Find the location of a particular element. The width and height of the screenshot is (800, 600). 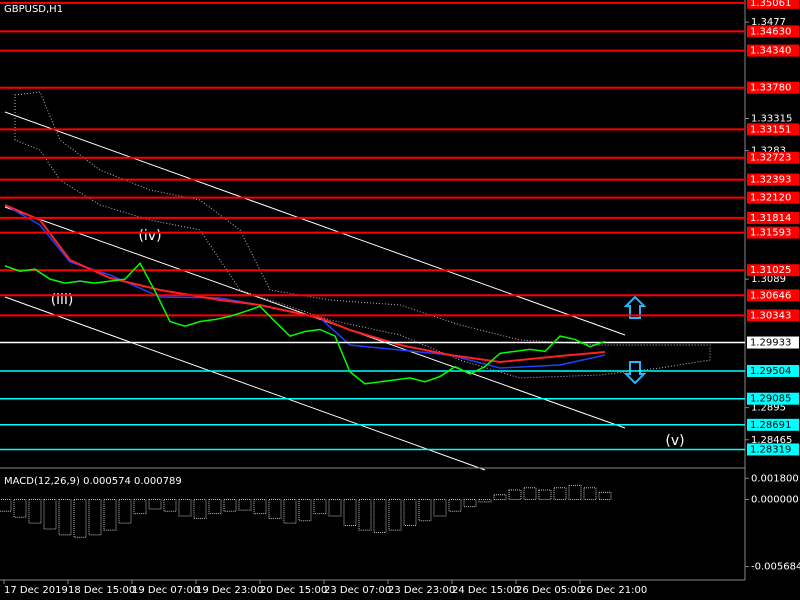

y-tick-label: 1.28465 is located at coordinates (771, 440).